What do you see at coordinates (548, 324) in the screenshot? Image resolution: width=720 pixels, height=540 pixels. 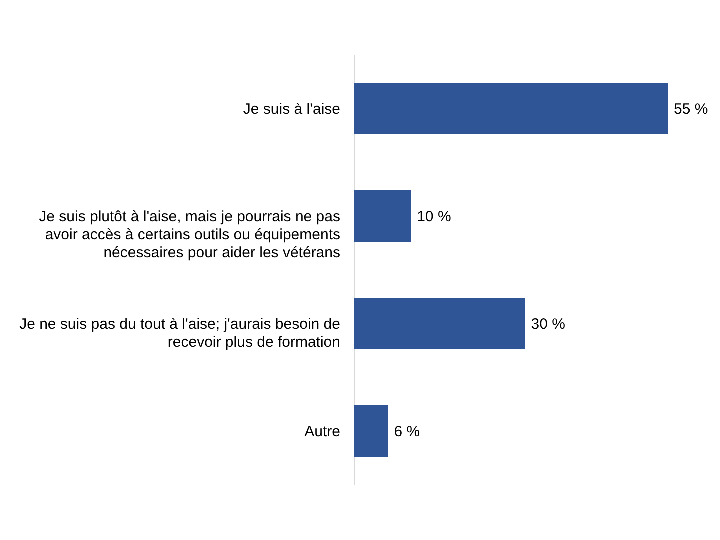 I see `data-label: 30 %` at bounding box center [548, 324].